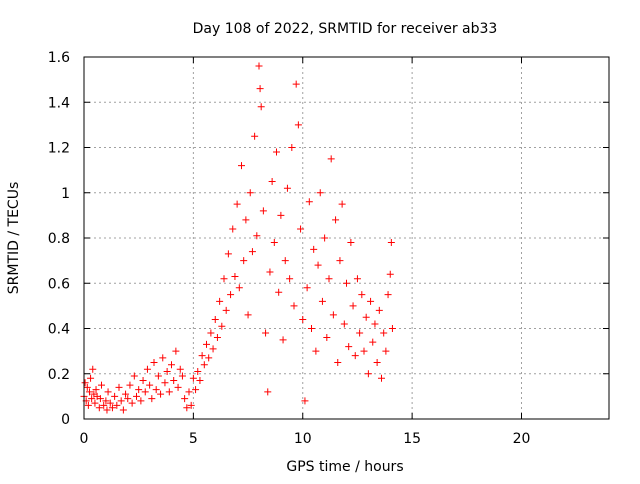 The height and width of the screenshot is (484, 640). I want to click on y-tick-label: 1.6, so click(59, 58).